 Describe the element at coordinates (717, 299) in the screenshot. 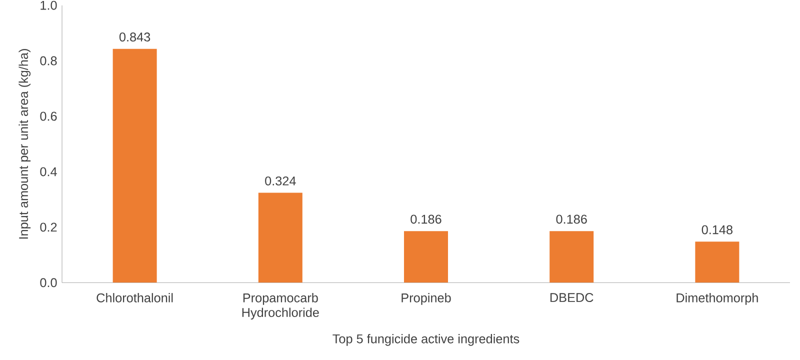

I see `x-tick-label: Dimethomorph` at that location.